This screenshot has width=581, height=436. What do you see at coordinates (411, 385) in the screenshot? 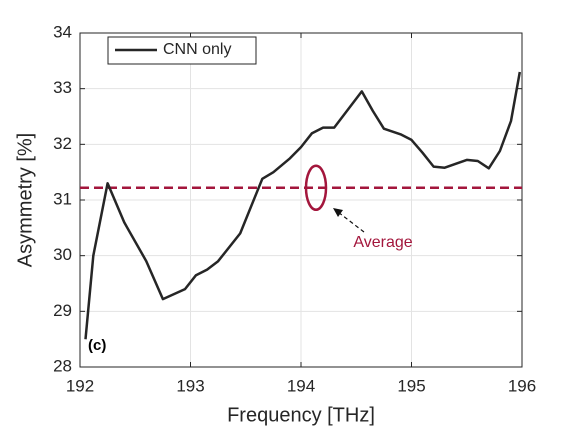
I see `x-tick-label: 195` at bounding box center [411, 385].